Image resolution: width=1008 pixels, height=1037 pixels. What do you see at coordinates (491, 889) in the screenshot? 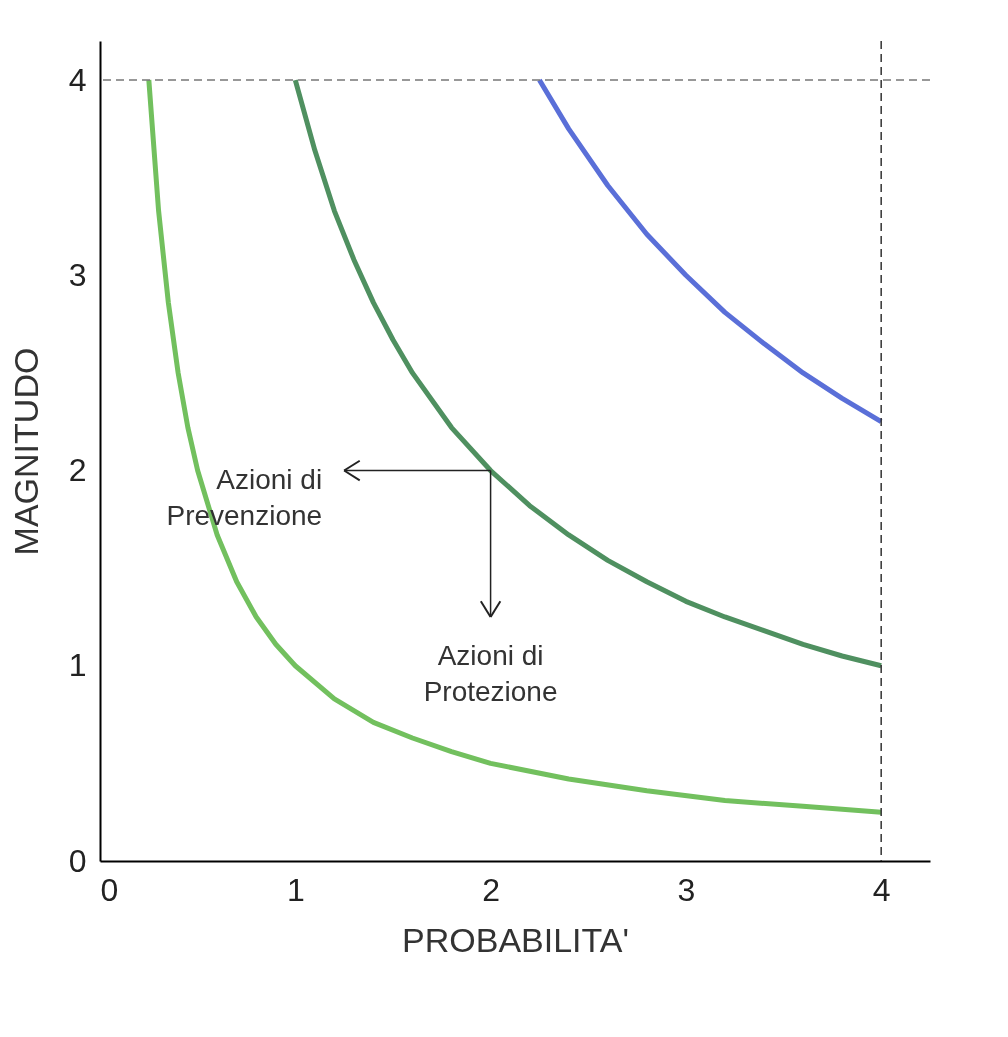
I see `x-tick-label: 2` at bounding box center [491, 889].